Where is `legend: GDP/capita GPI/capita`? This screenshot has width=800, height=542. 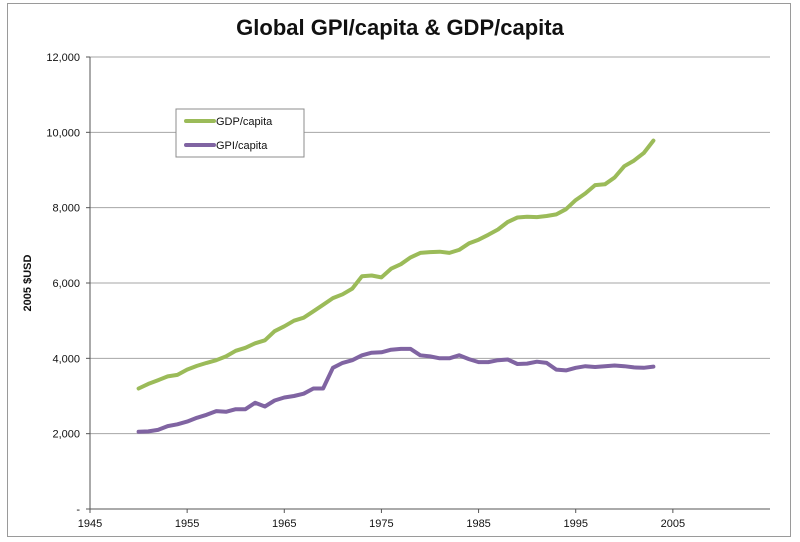
legend: GDP/capita GPI/capita is located at coordinates (240, 133).